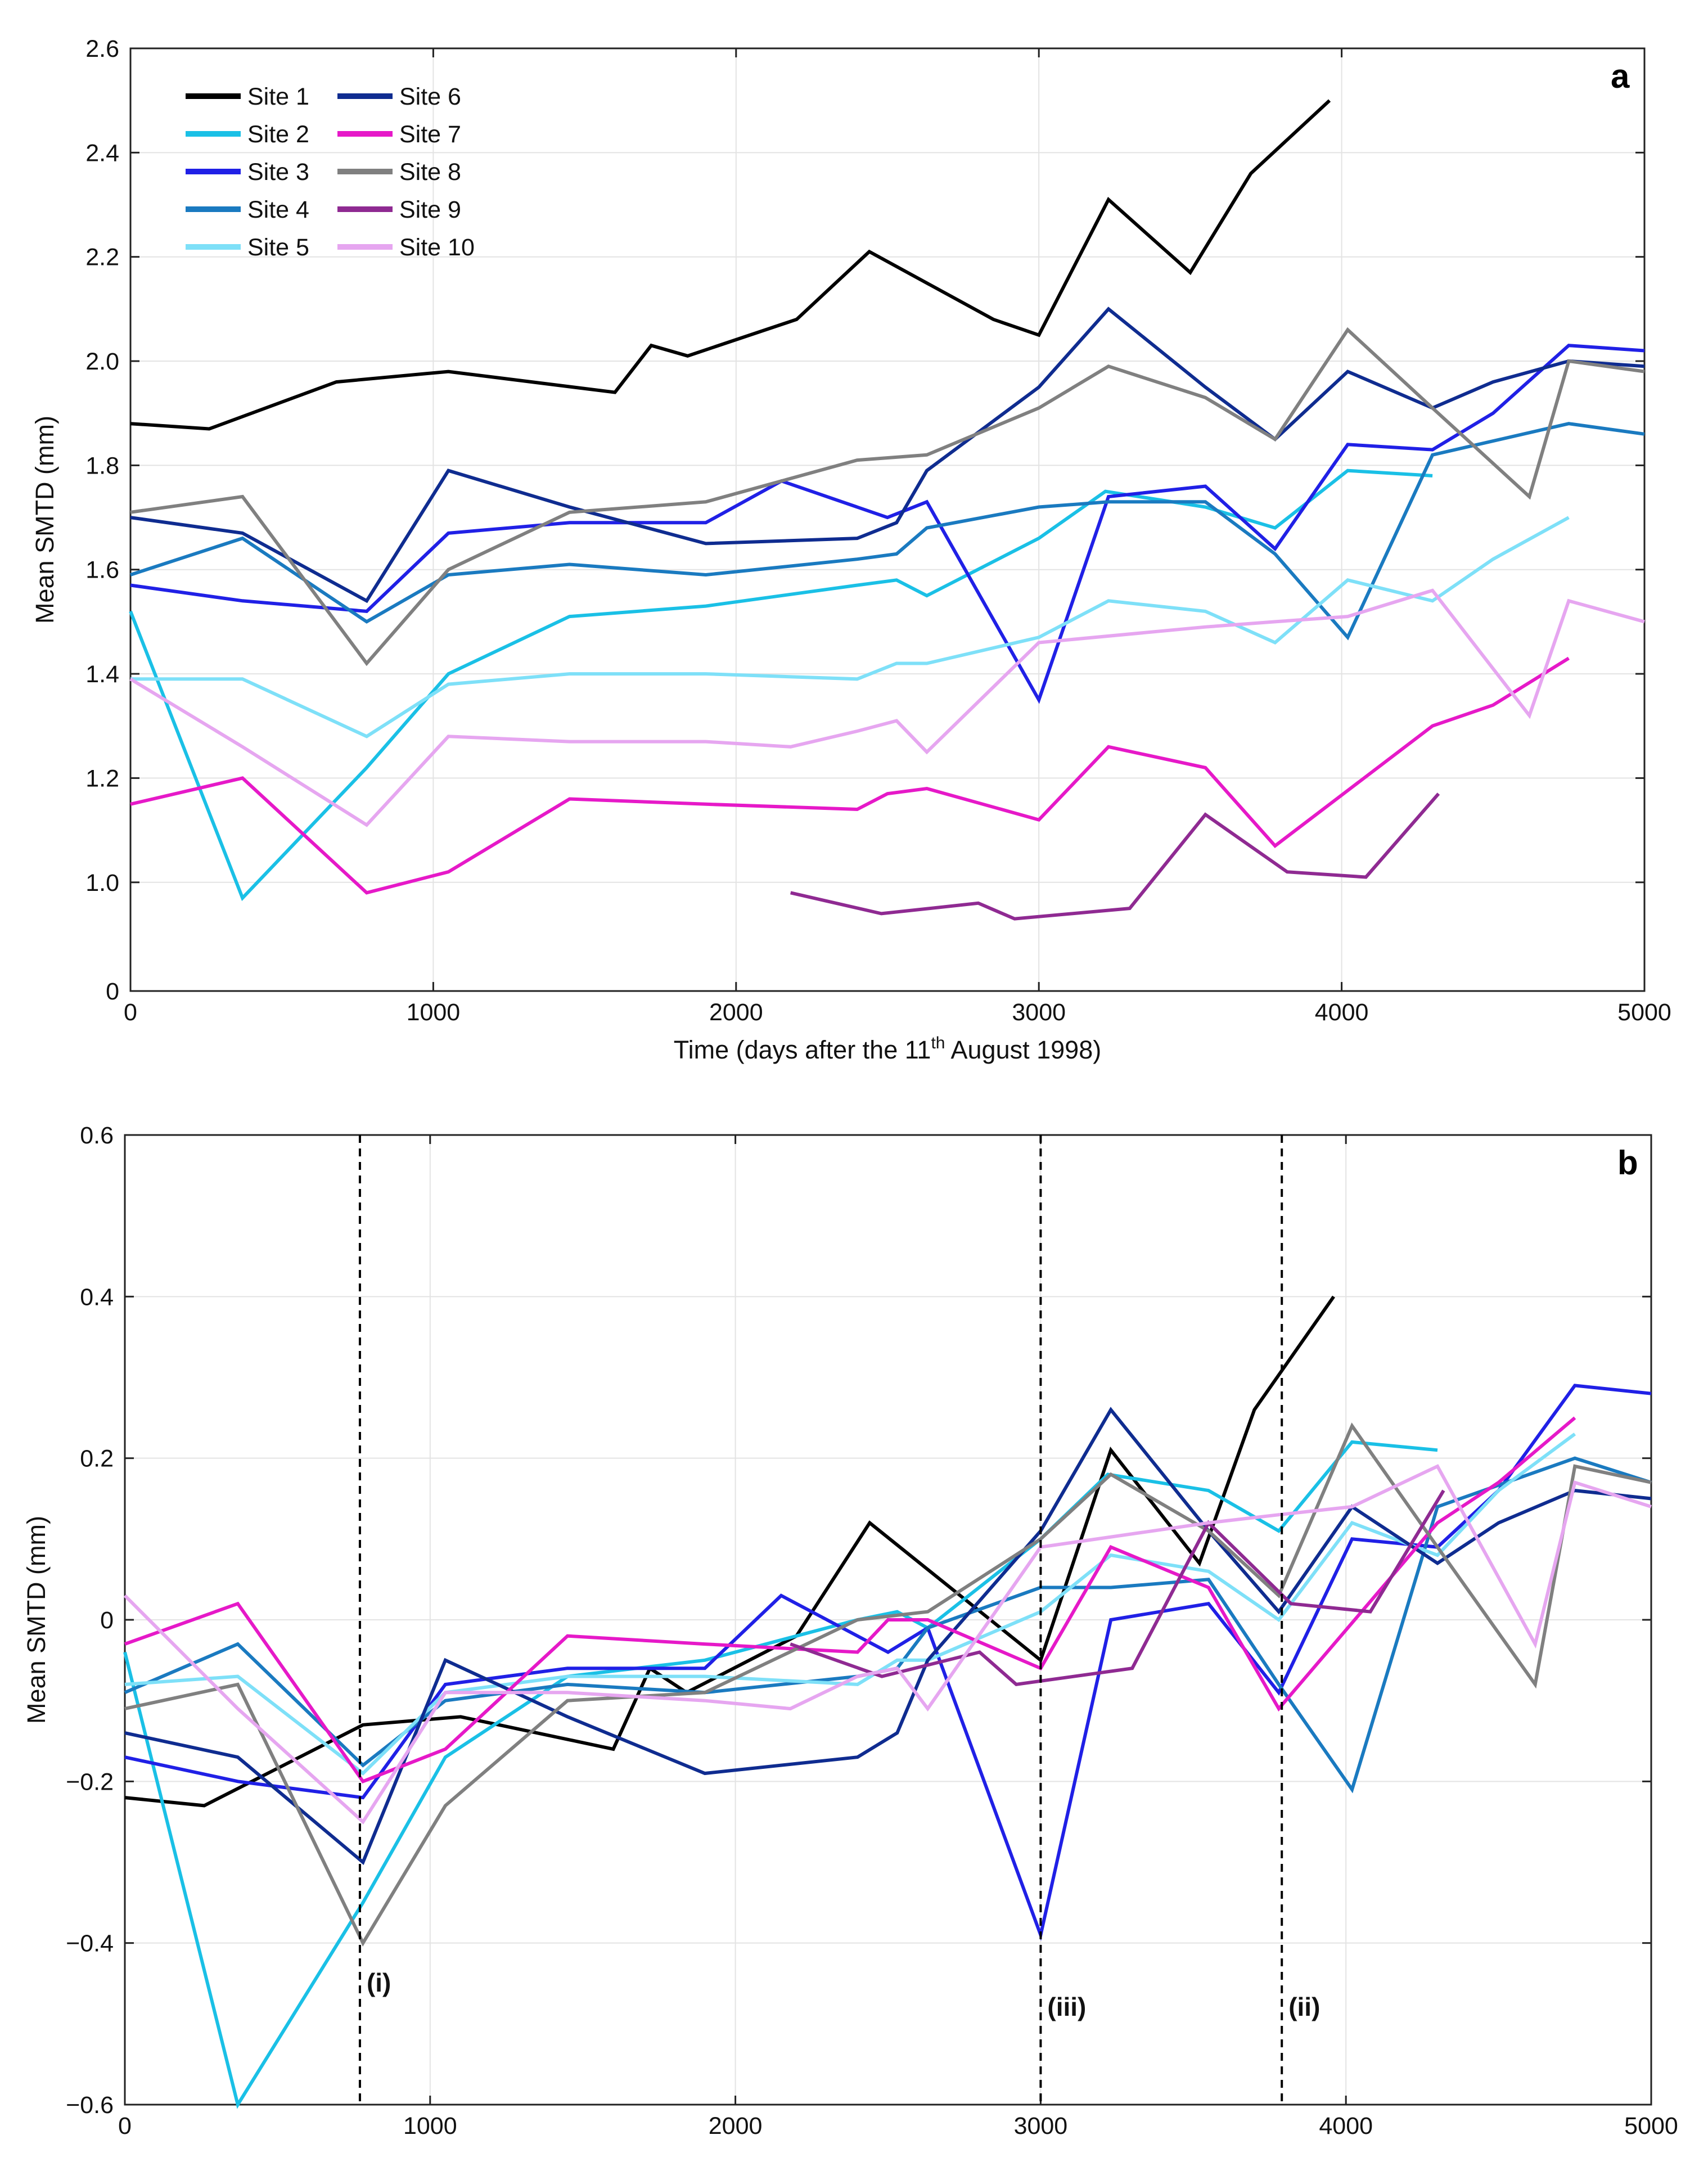 This screenshot has width=1708, height=2171. Describe the element at coordinates (102, 883) in the screenshot. I see `a-y-tick-label: 1.0` at that location.